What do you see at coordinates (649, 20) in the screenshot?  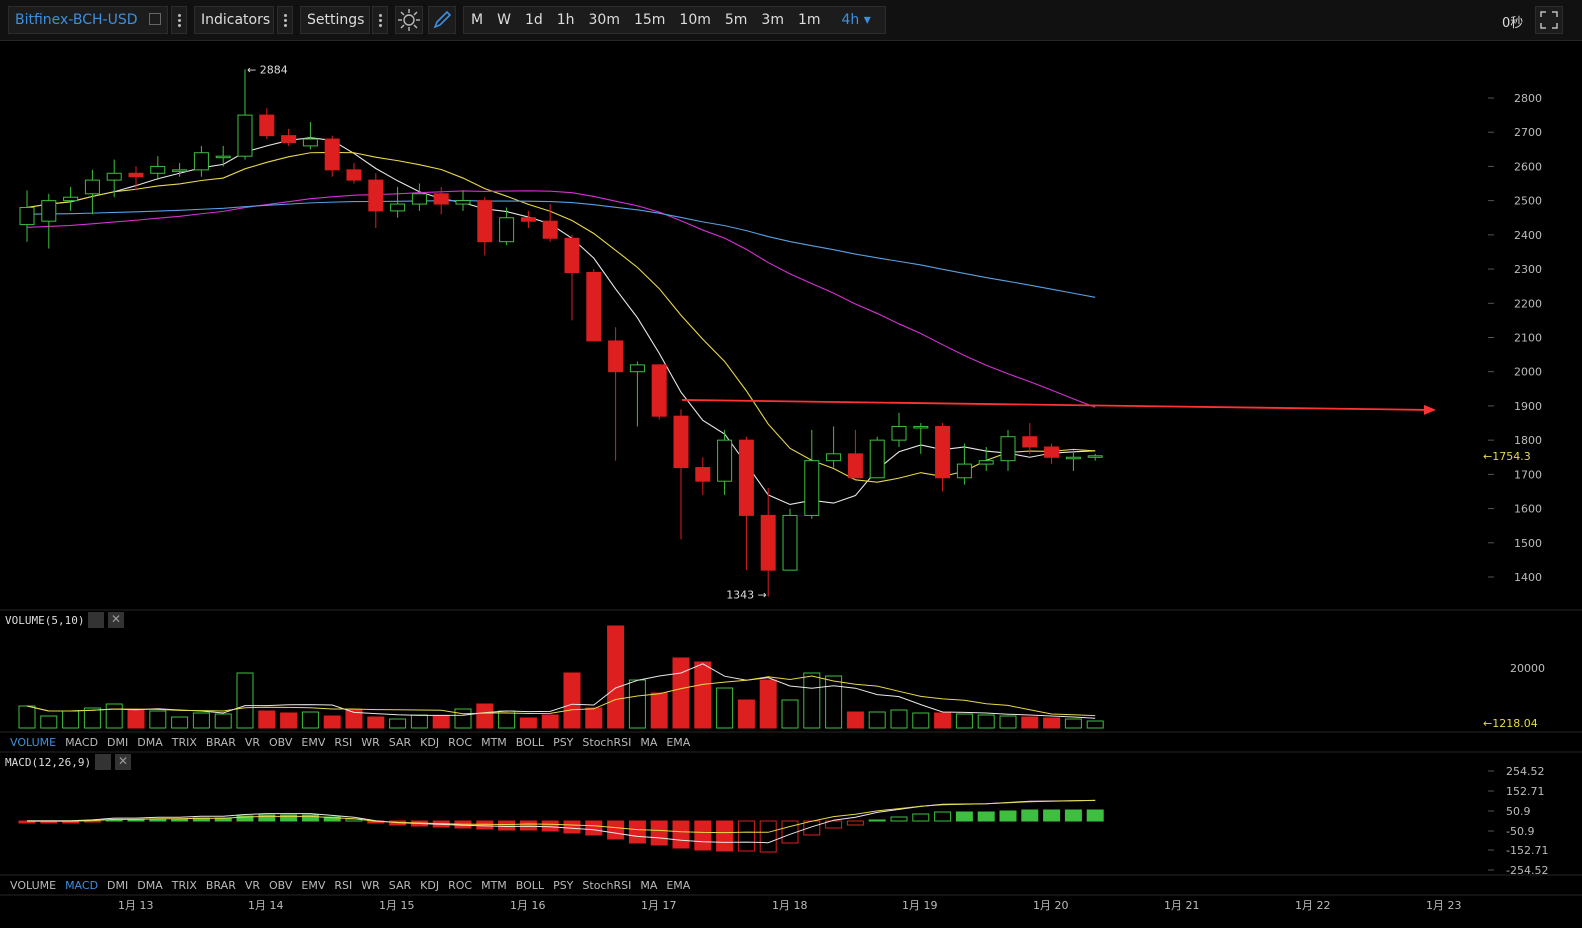 I see `timeframe-15m: 15m` at bounding box center [649, 20].